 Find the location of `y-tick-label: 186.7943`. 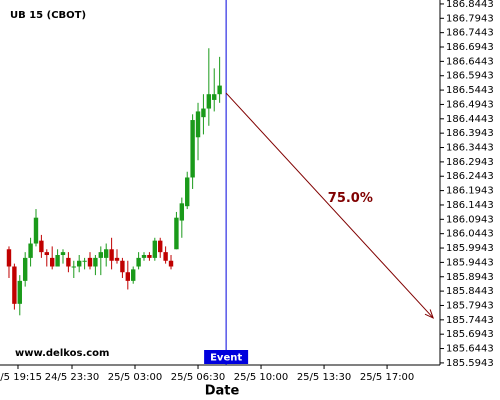

y-tick-label: 186.7943 is located at coordinates (470, 18).